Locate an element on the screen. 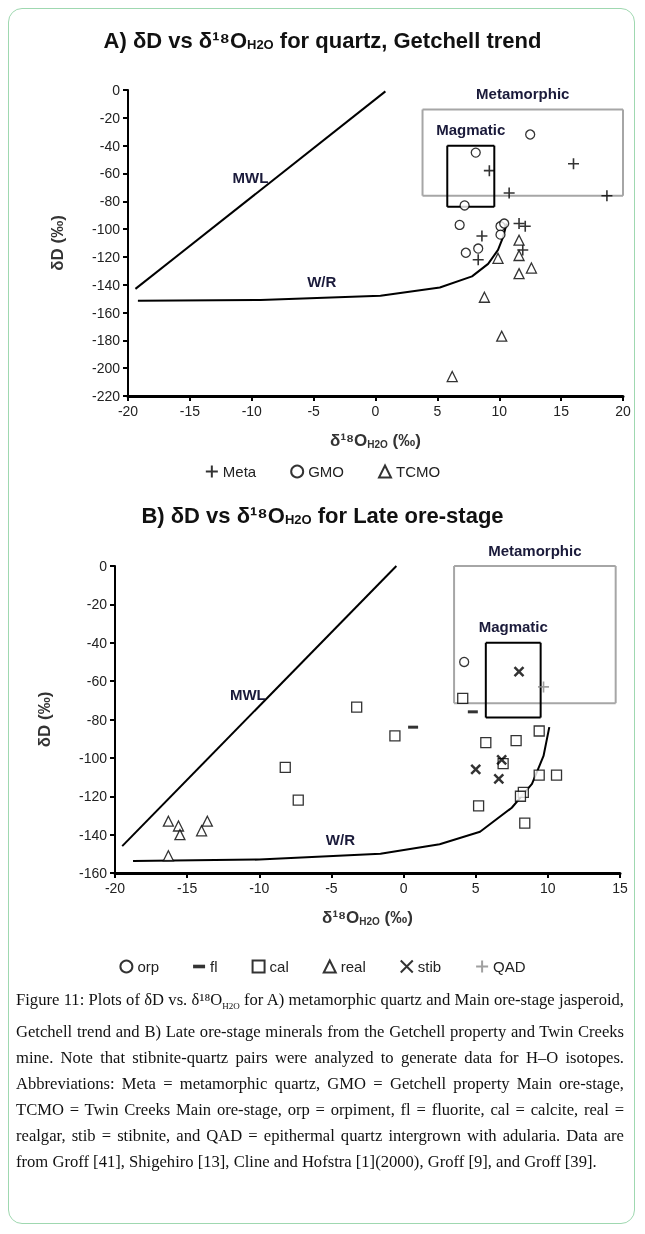 This screenshot has width=645, height=1234. legend-label: TCMO is located at coordinates (418, 471).